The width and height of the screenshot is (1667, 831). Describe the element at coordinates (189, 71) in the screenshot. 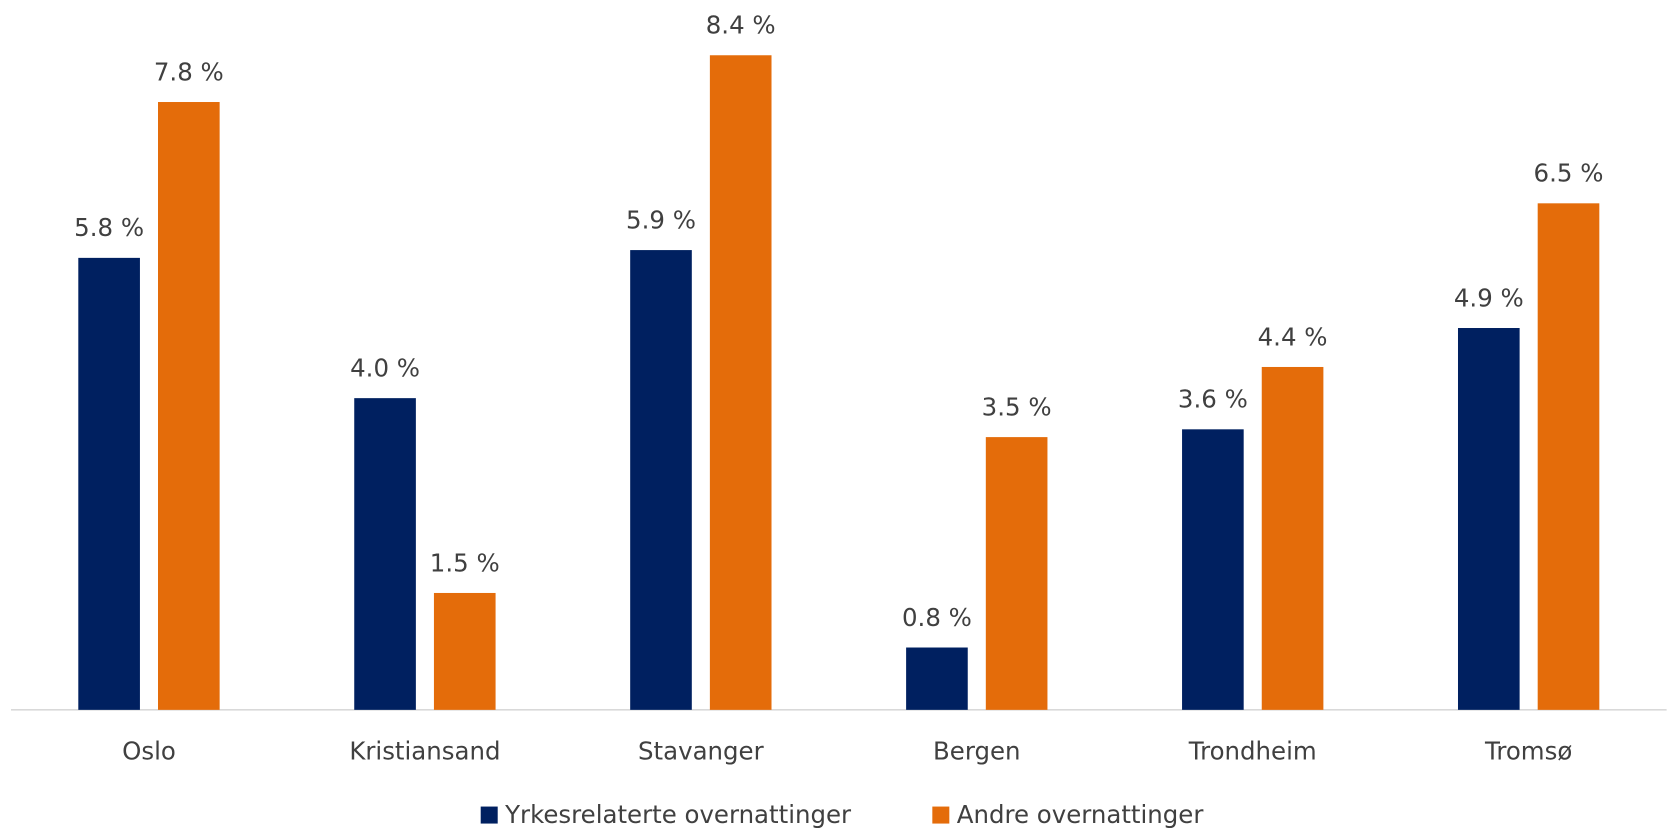

I see `data-label: 7.8 %` at that location.